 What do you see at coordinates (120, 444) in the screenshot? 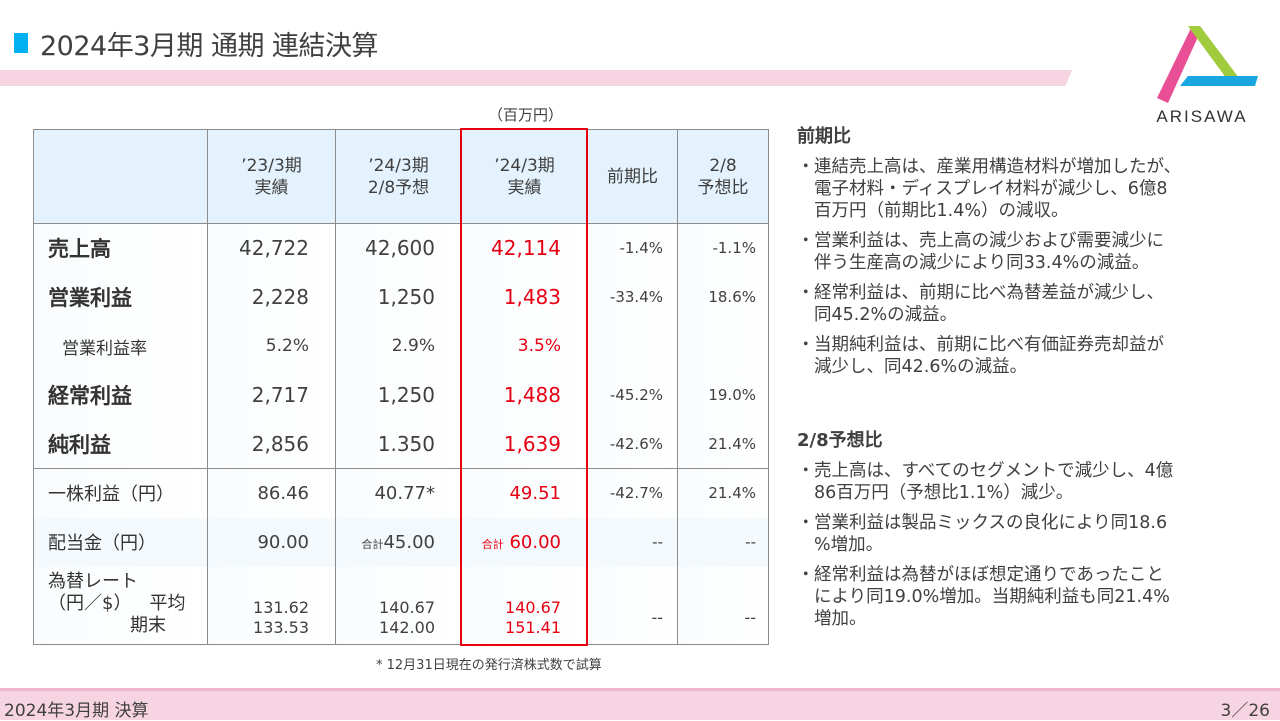
I see `row-label: 純利益` at bounding box center [120, 444].